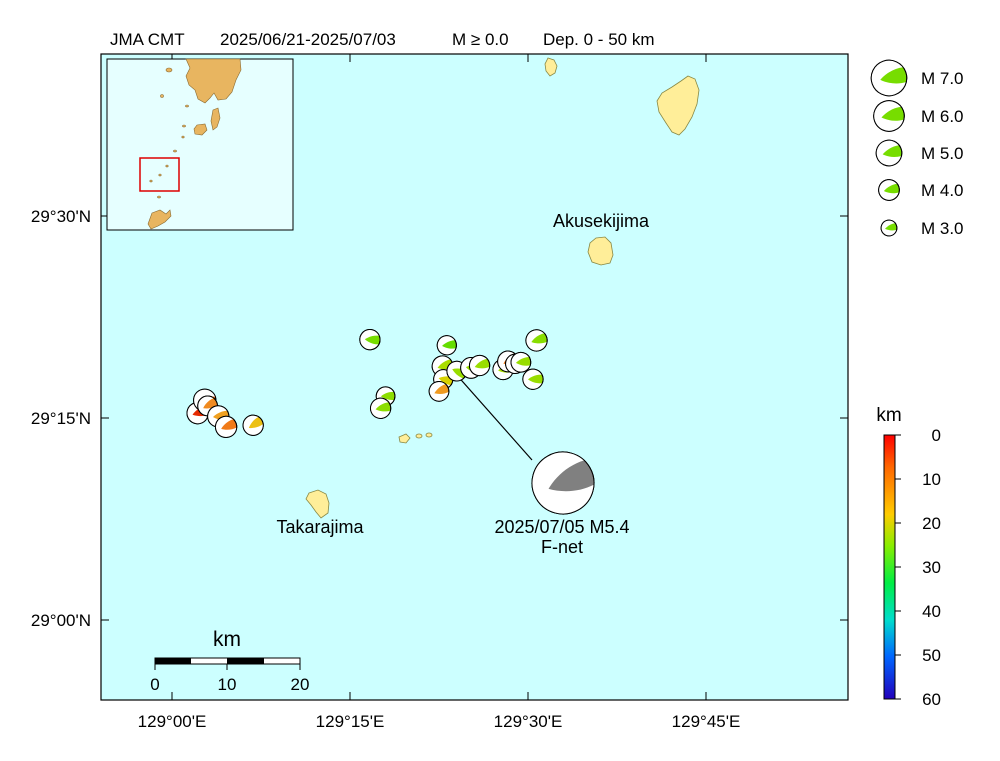 This screenshot has height=761, width=1000. Describe the element at coordinates (227, 639) in the screenshot. I see `scale-bar-unit: km` at that location.